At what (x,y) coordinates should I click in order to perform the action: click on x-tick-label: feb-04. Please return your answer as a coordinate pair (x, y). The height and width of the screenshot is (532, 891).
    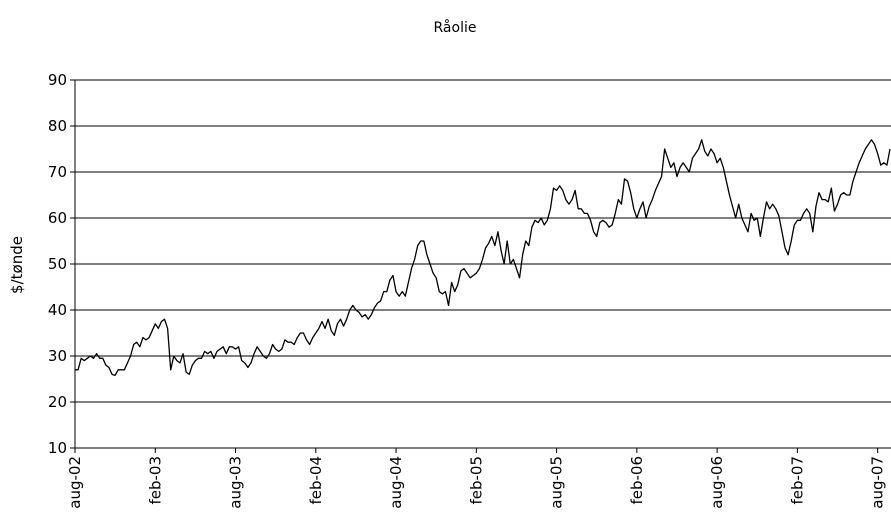
    Looking at the image, I should click on (316, 480).